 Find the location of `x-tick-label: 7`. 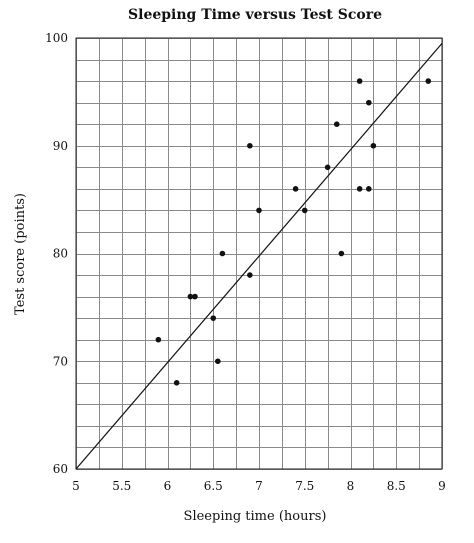

x-tick-label: 7 is located at coordinates (259, 486).